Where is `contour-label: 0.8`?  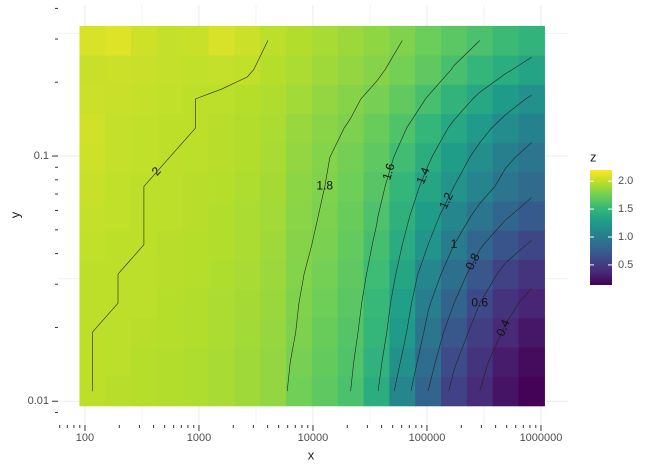 contour-label: 0.8 is located at coordinates (473, 262).